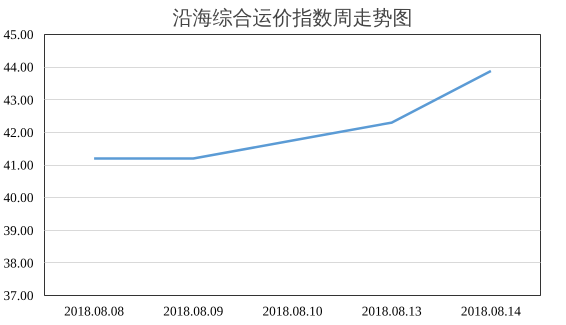  What do you see at coordinates (292, 311) in the screenshot?
I see `x-tick-label: 2018.08.10` at bounding box center [292, 311].